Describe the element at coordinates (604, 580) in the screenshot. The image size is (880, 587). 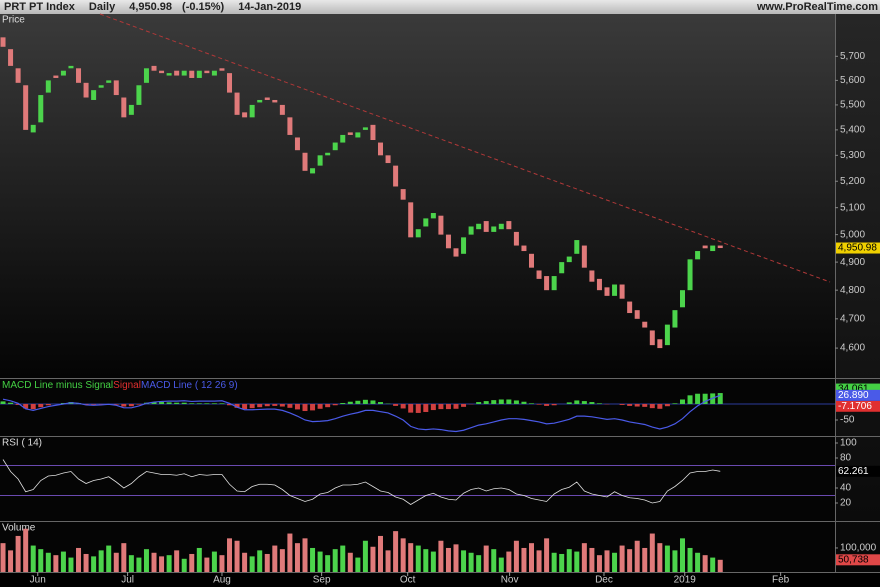
I see `x-tick-label: Dec` at that location.